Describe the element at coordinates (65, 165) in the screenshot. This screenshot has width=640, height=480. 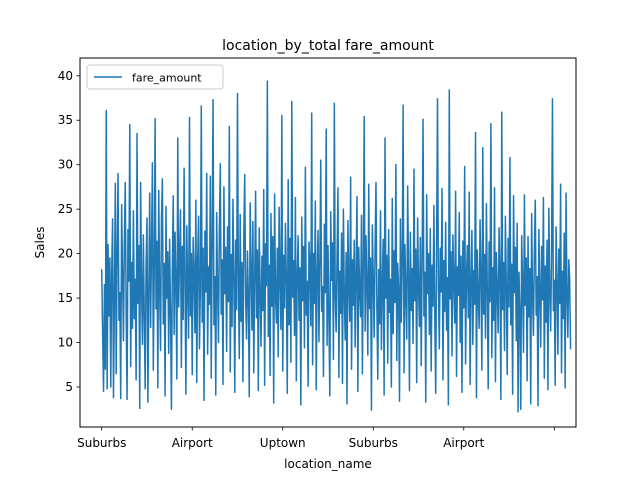
I see `y-tick-label: 30` at that location.